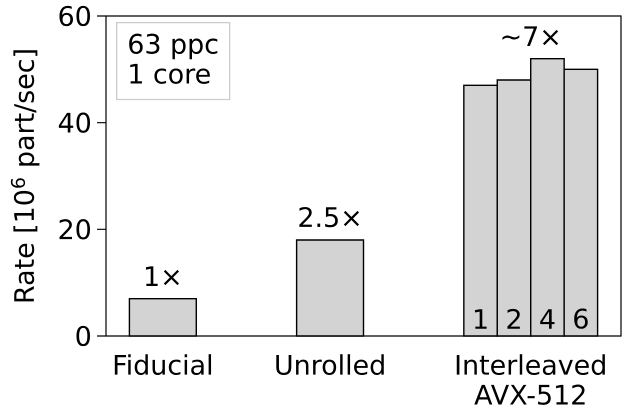 This screenshot has width=622, height=408. What do you see at coordinates (513, 318) in the screenshot?
I see `series-label: 2` at bounding box center [513, 318].